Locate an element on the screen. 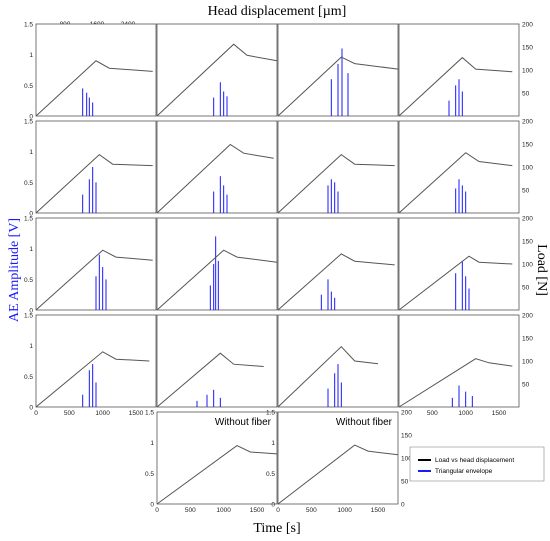  y-right-label: Load [N] is located at coordinates (541, 270).